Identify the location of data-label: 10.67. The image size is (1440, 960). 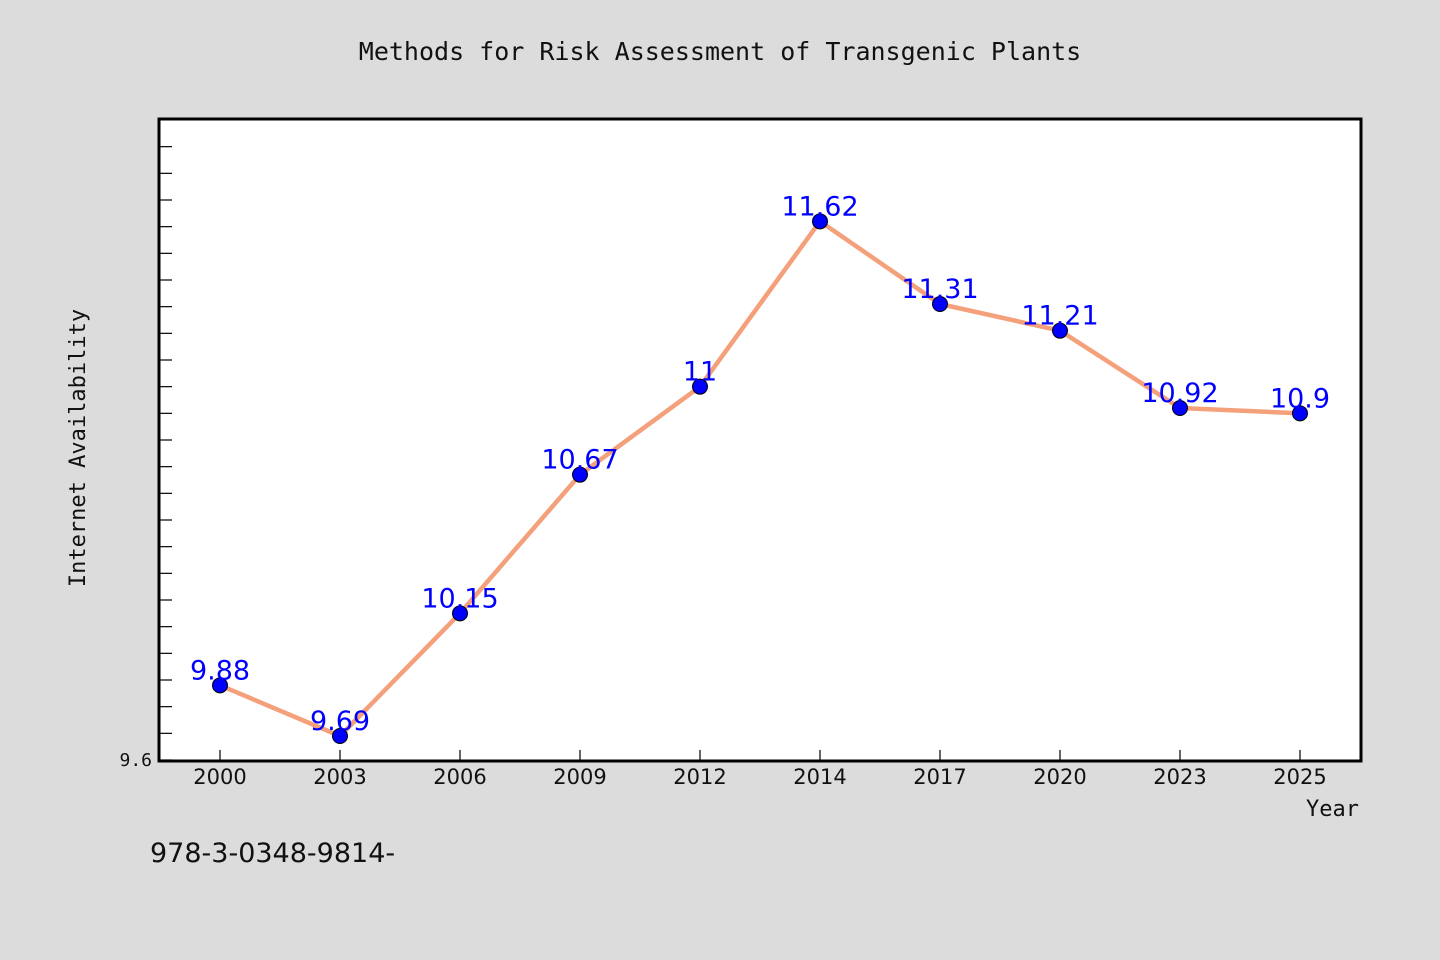
(579, 460).